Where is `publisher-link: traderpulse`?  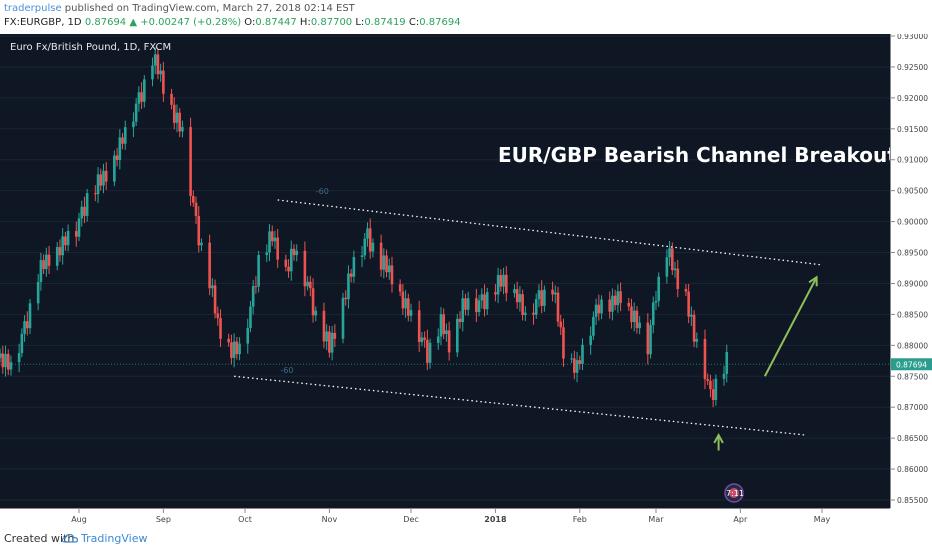
publisher-link: traderpulse is located at coordinates (33, 8).